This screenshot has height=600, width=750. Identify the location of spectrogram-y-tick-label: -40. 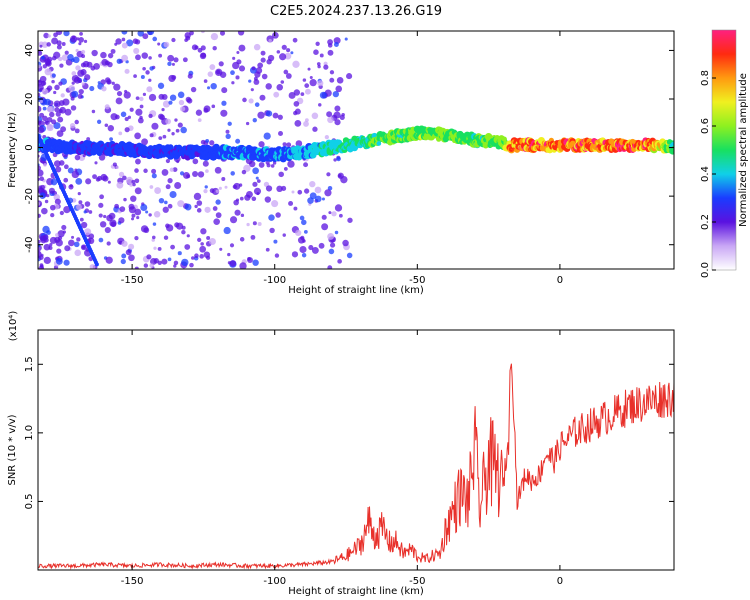
(29, 245).